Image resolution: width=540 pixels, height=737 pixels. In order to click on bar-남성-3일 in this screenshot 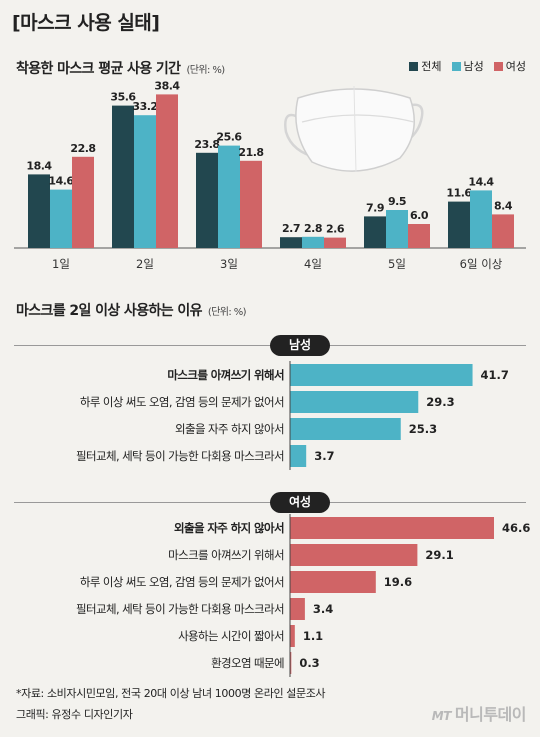, I will do `click(229, 196)`.